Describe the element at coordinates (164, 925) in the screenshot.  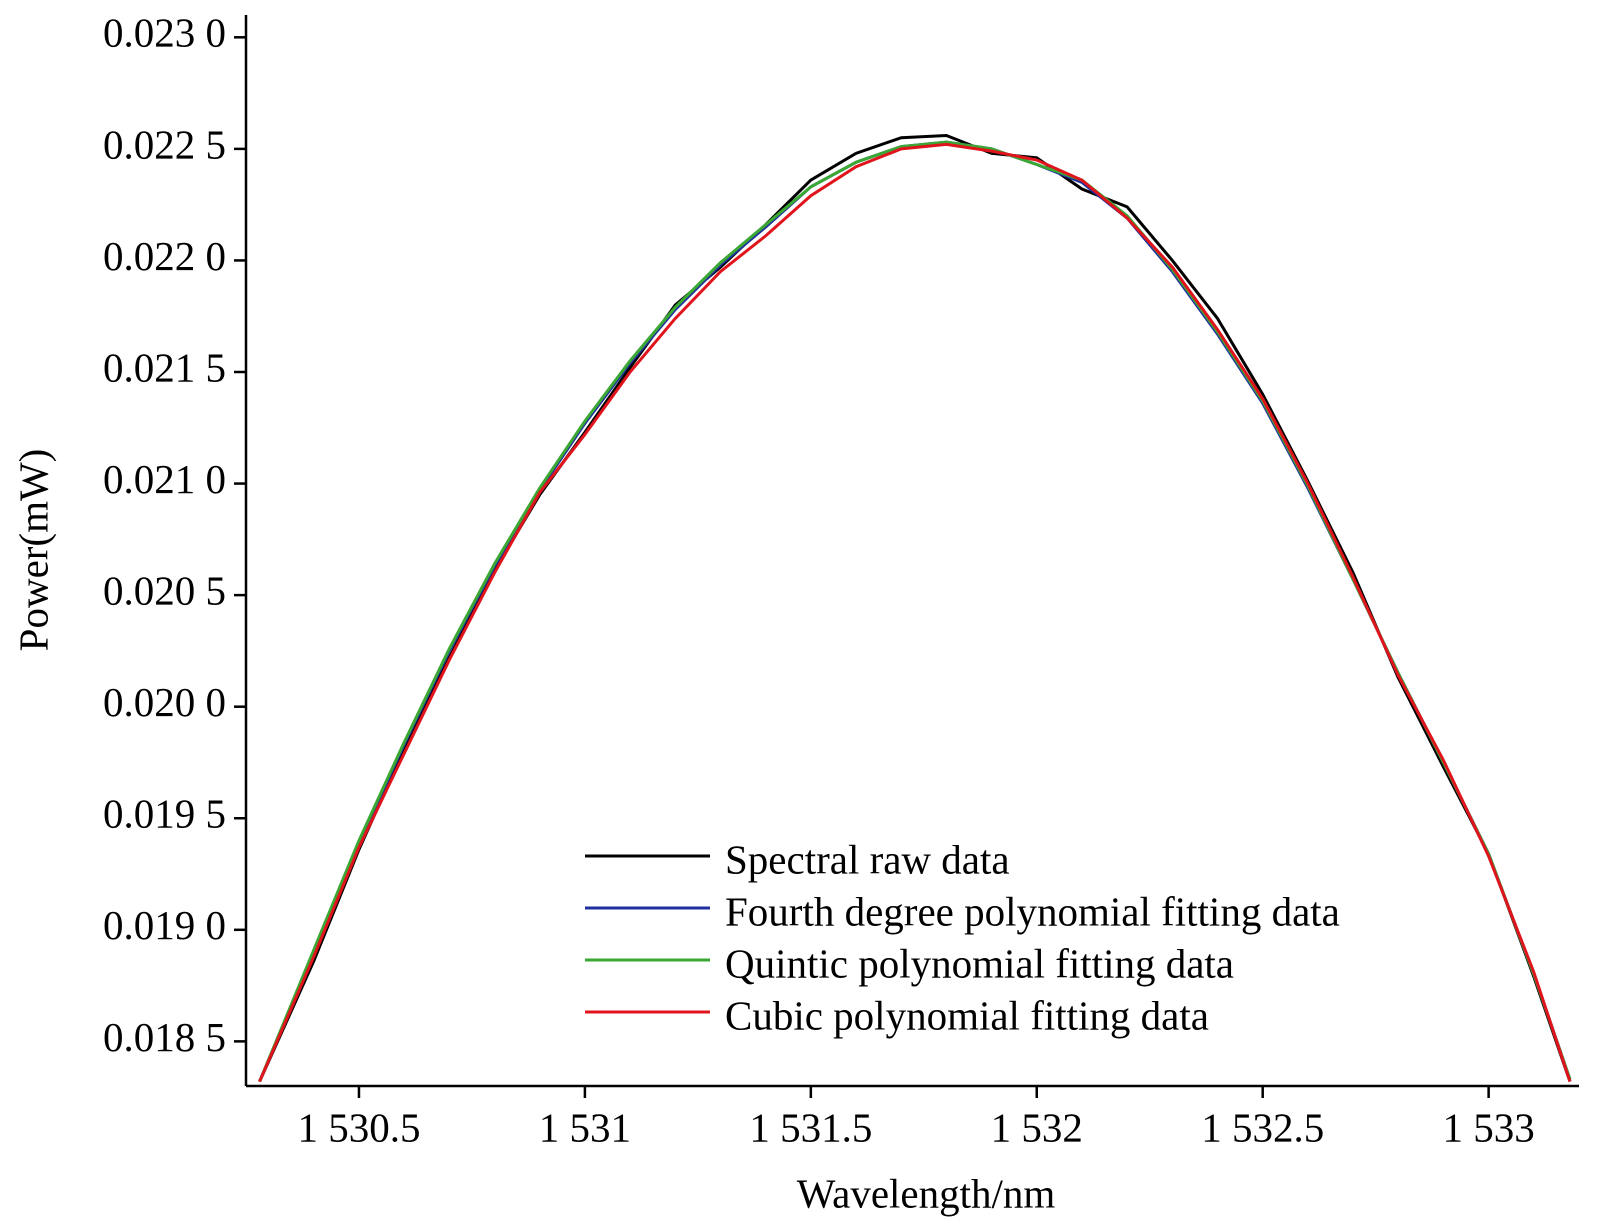
I see `y-tick-label: 0.019 0` at that location.